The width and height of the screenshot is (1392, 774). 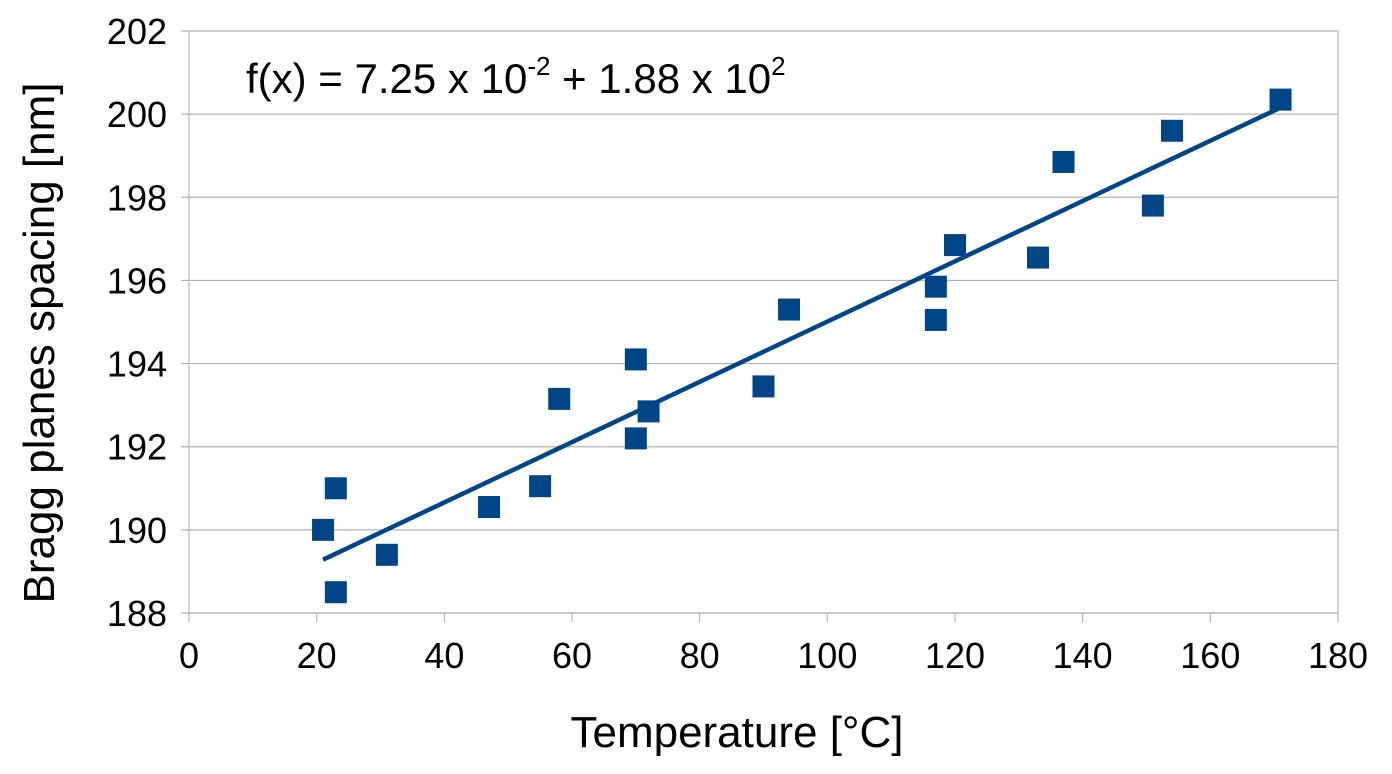 What do you see at coordinates (955, 655) in the screenshot?
I see `x-tick-label-120: 120` at bounding box center [955, 655].